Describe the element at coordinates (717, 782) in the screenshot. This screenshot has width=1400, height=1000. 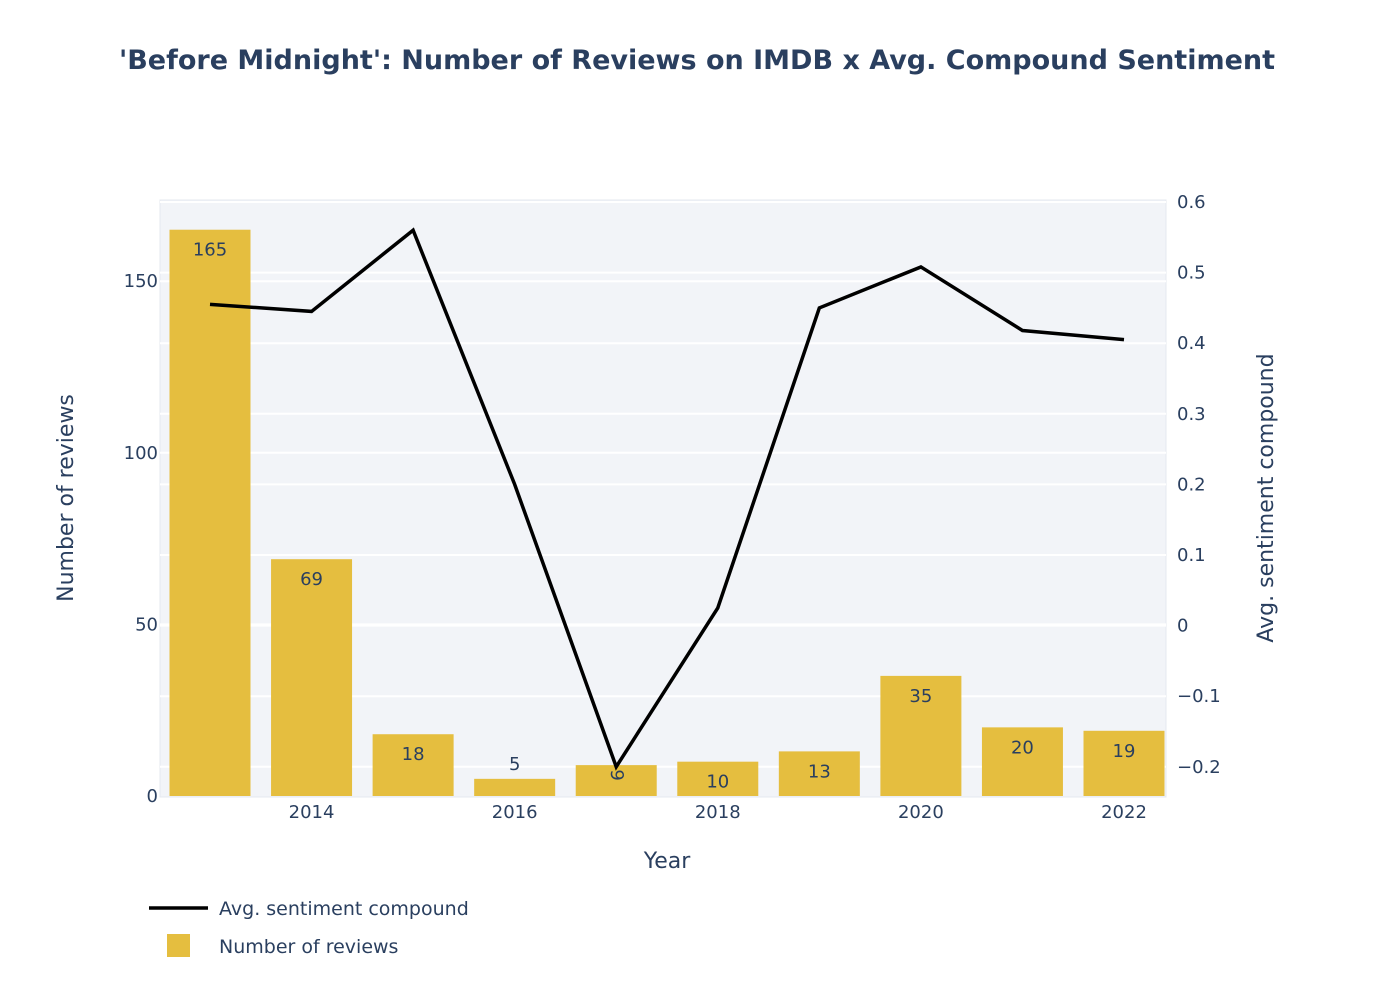
I see `bar-data-label: 10` at that location.